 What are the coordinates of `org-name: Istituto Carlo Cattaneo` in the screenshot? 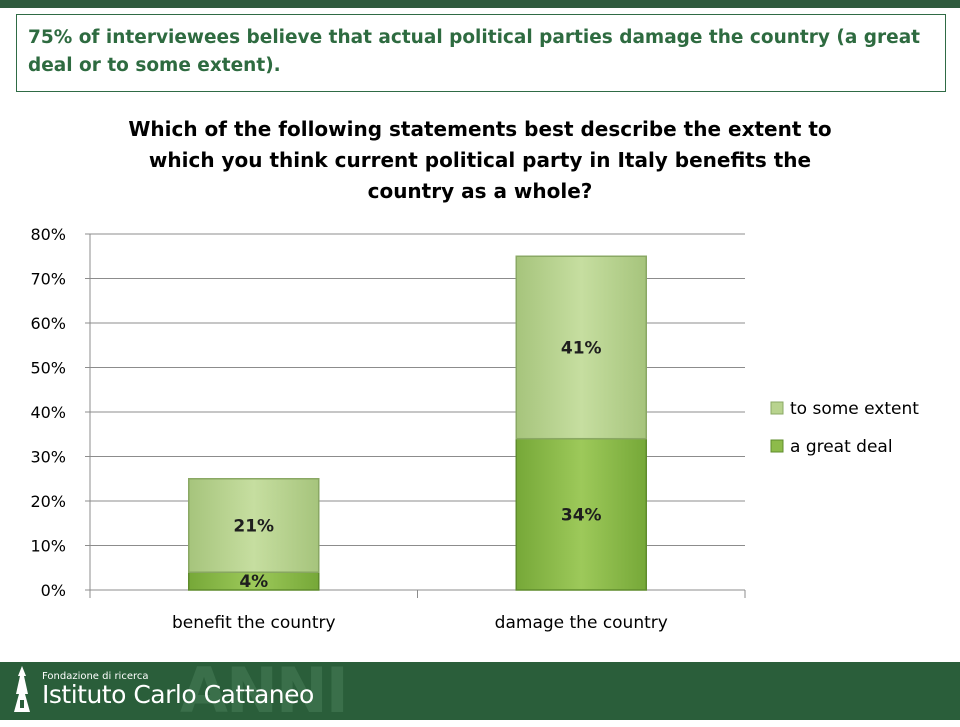 It's located at (178, 694).